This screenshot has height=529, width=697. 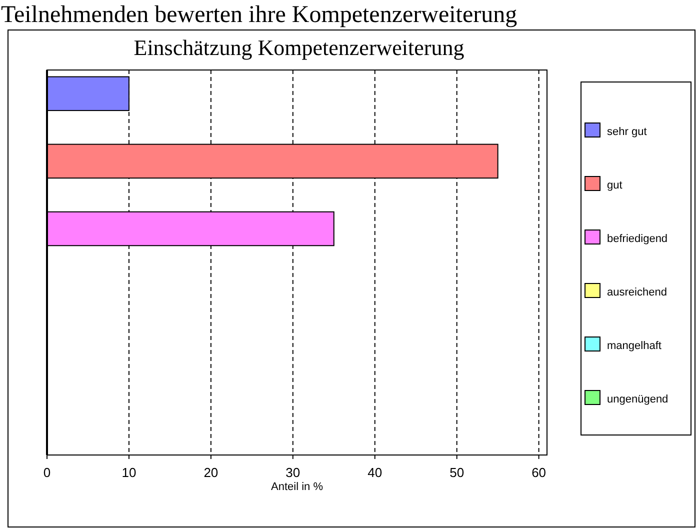 What do you see at coordinates (457, 472) in the screenshot?
I see `x-tick-label: 50` at bounding box center [457, 472].